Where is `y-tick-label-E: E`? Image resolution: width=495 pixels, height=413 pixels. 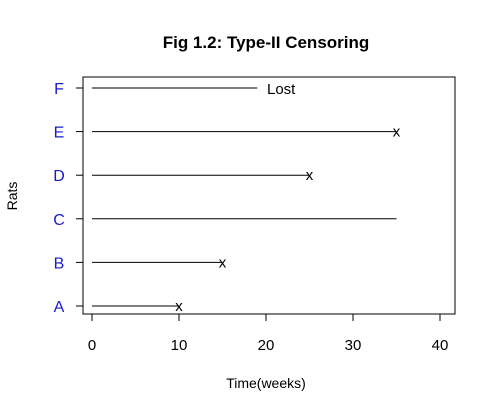
y-tick-label-E: E is located at coordinates (59, 133).